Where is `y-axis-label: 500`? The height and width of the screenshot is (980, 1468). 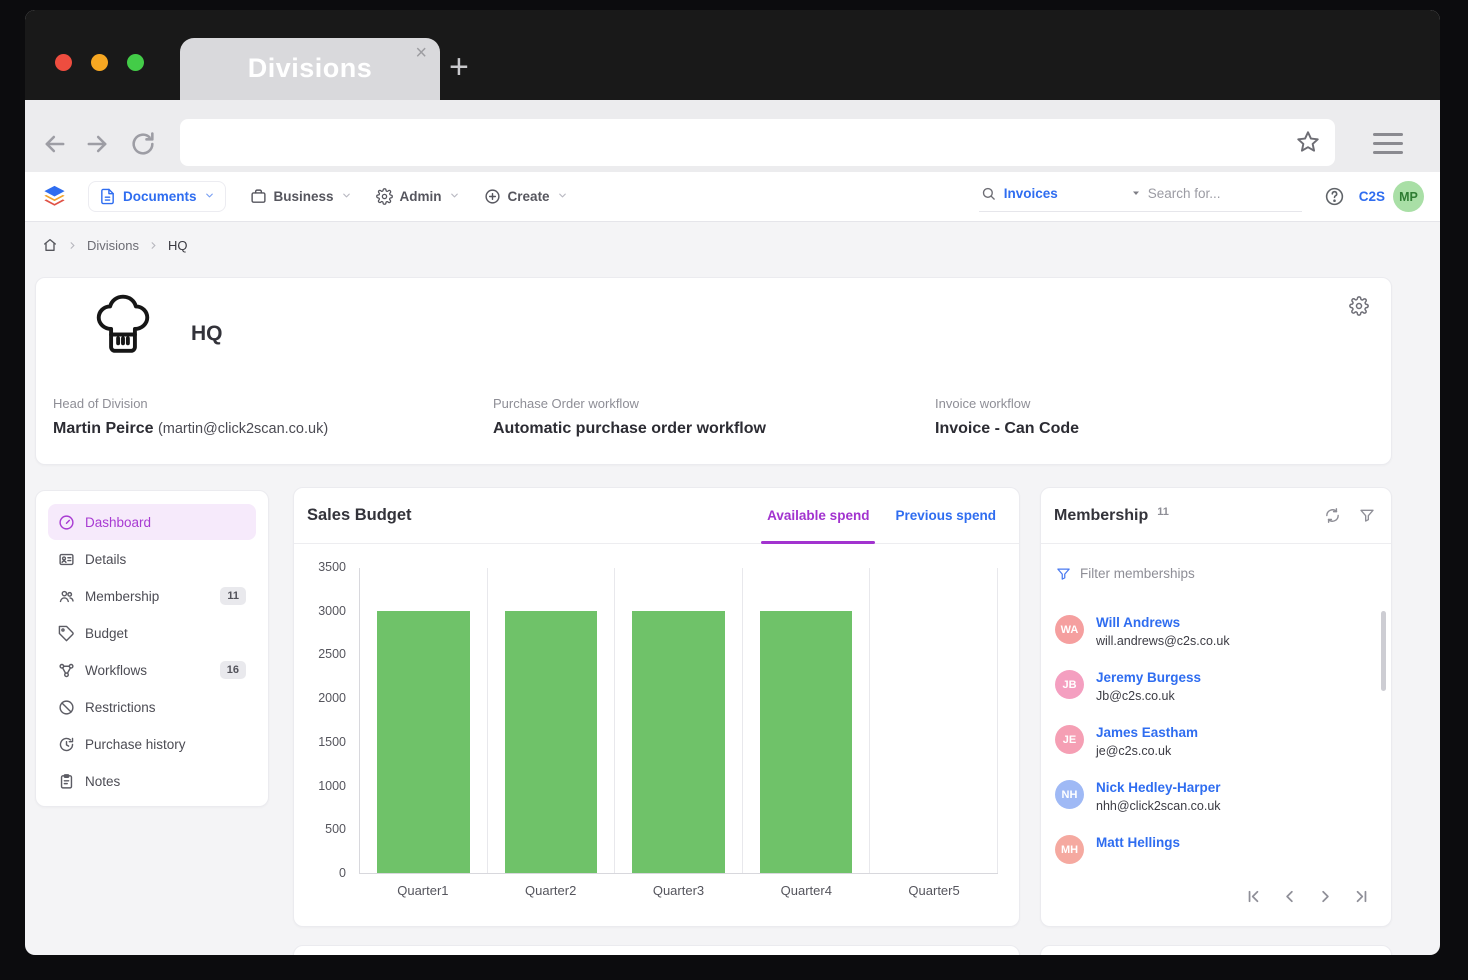
y-axis-label: 500 is located at coordinates (335, 829).